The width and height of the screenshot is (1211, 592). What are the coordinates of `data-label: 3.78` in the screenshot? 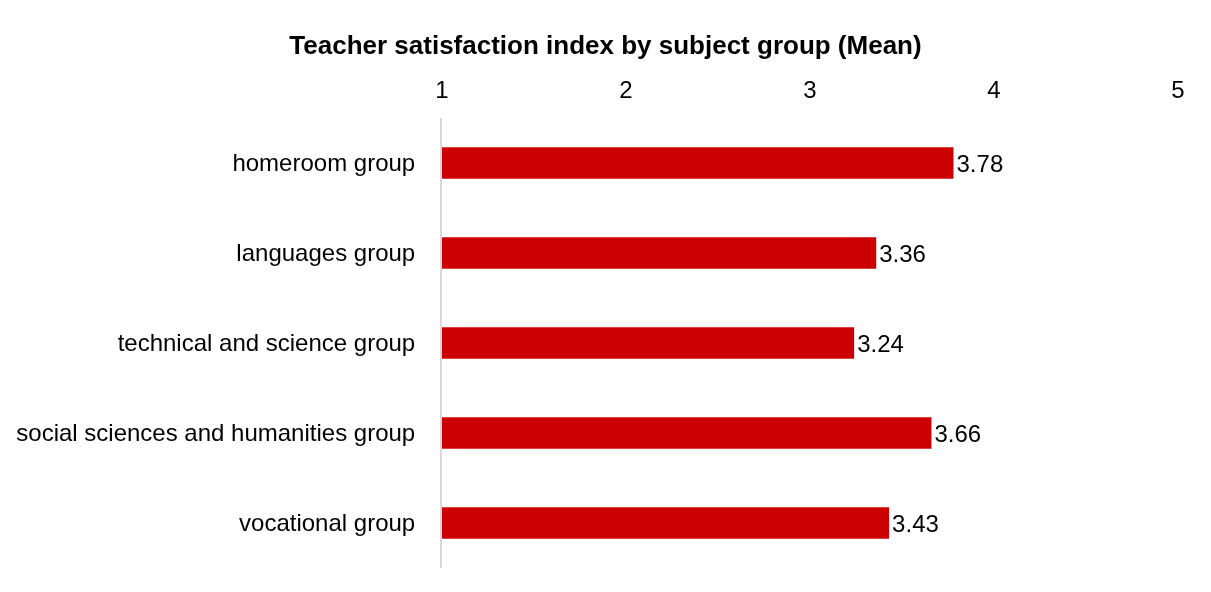 It's located at (980, 163).